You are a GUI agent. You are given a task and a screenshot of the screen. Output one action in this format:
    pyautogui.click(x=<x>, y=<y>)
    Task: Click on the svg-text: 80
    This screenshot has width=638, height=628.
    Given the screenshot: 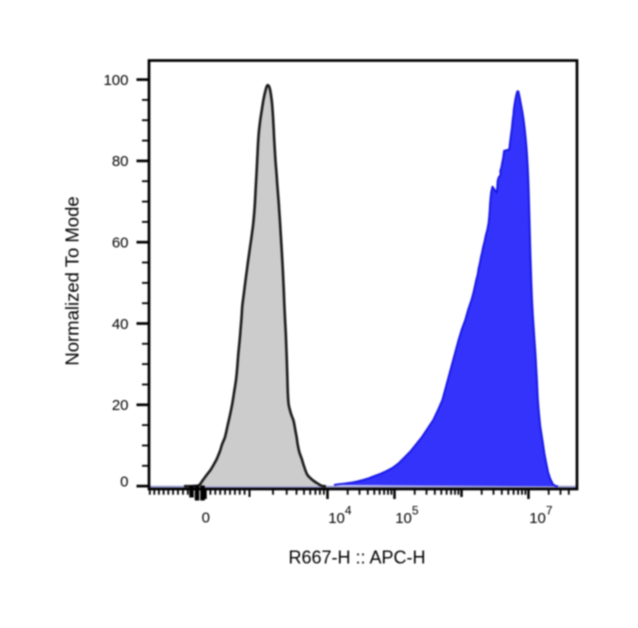 What is the action you would take?
    pyautogui.click(x=120, y=161)
    